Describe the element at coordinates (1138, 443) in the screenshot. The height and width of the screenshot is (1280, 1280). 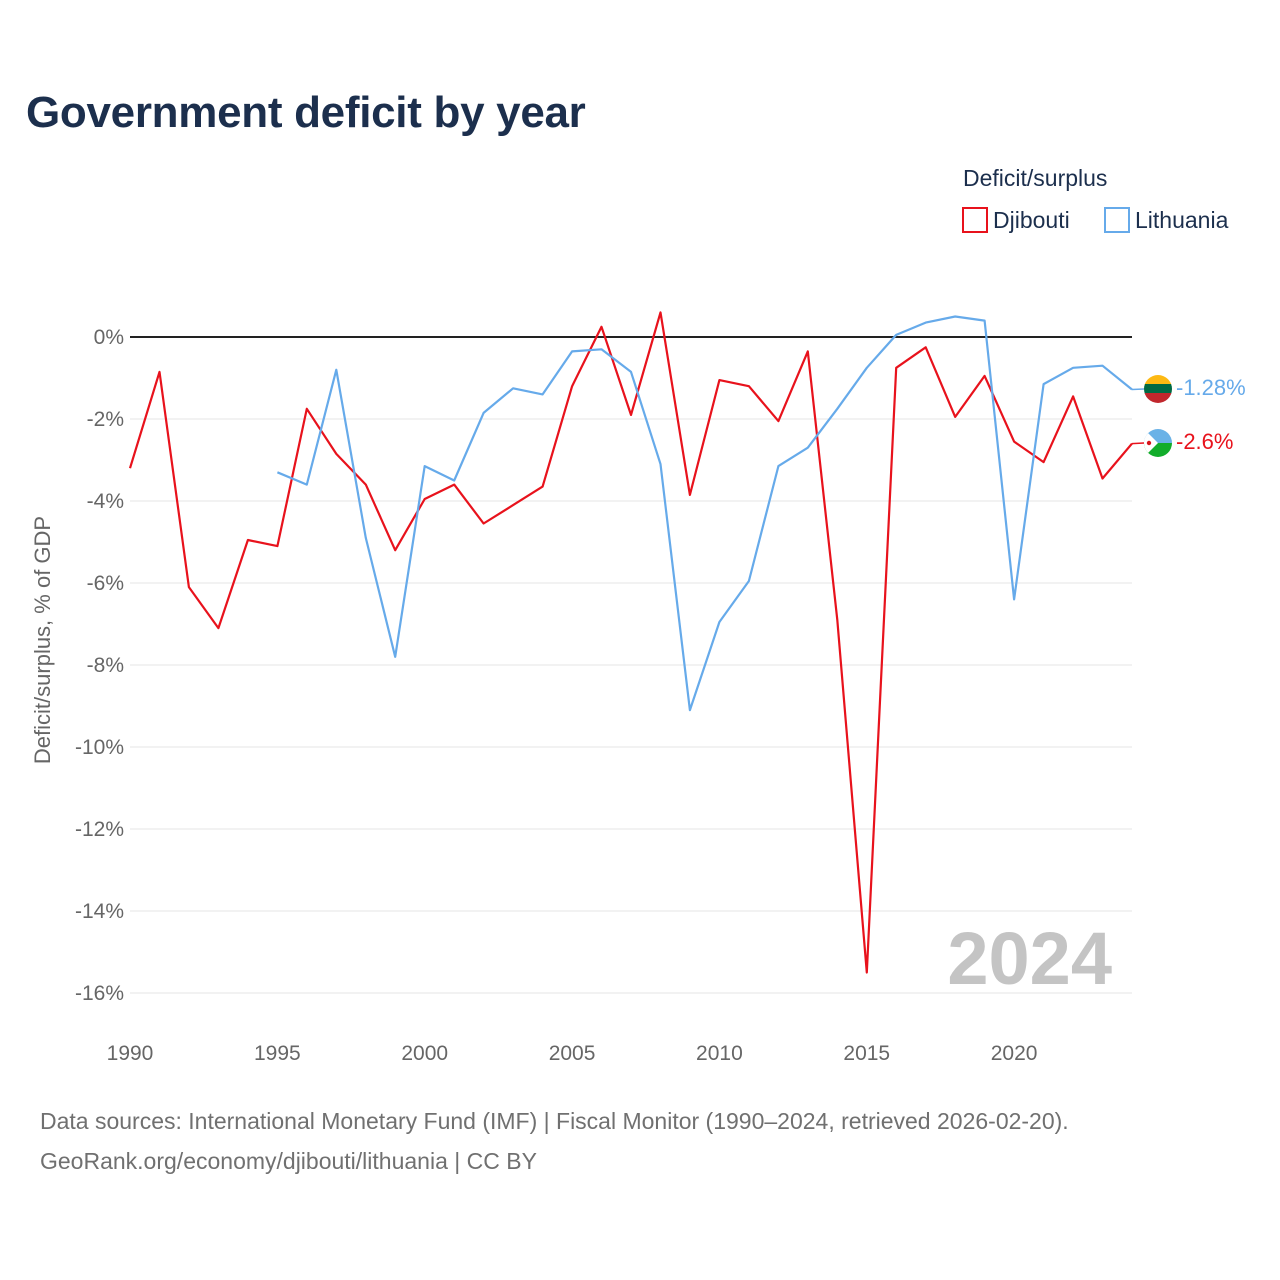
I see `end-connector-djibouti` at that location.